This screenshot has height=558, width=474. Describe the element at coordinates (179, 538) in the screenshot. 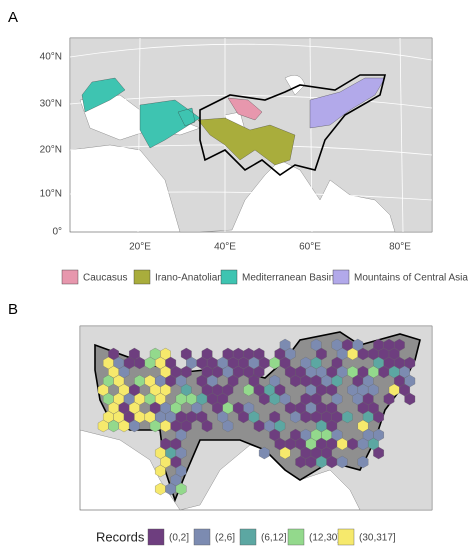

I see `legend-label: (0,2]` at that location.